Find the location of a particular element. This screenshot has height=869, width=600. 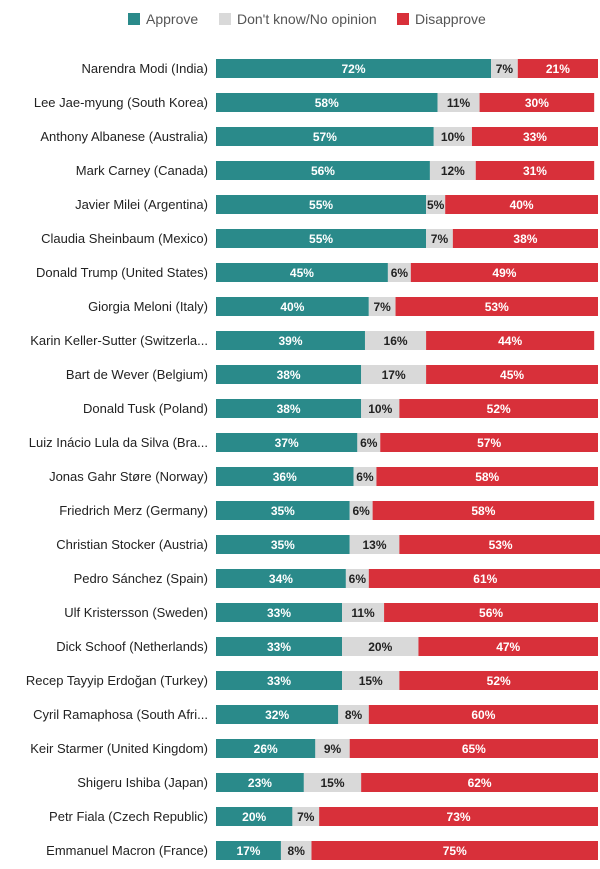

value-label-don-t-know-no-opinion: 5% is located at coordinates (436, 205).